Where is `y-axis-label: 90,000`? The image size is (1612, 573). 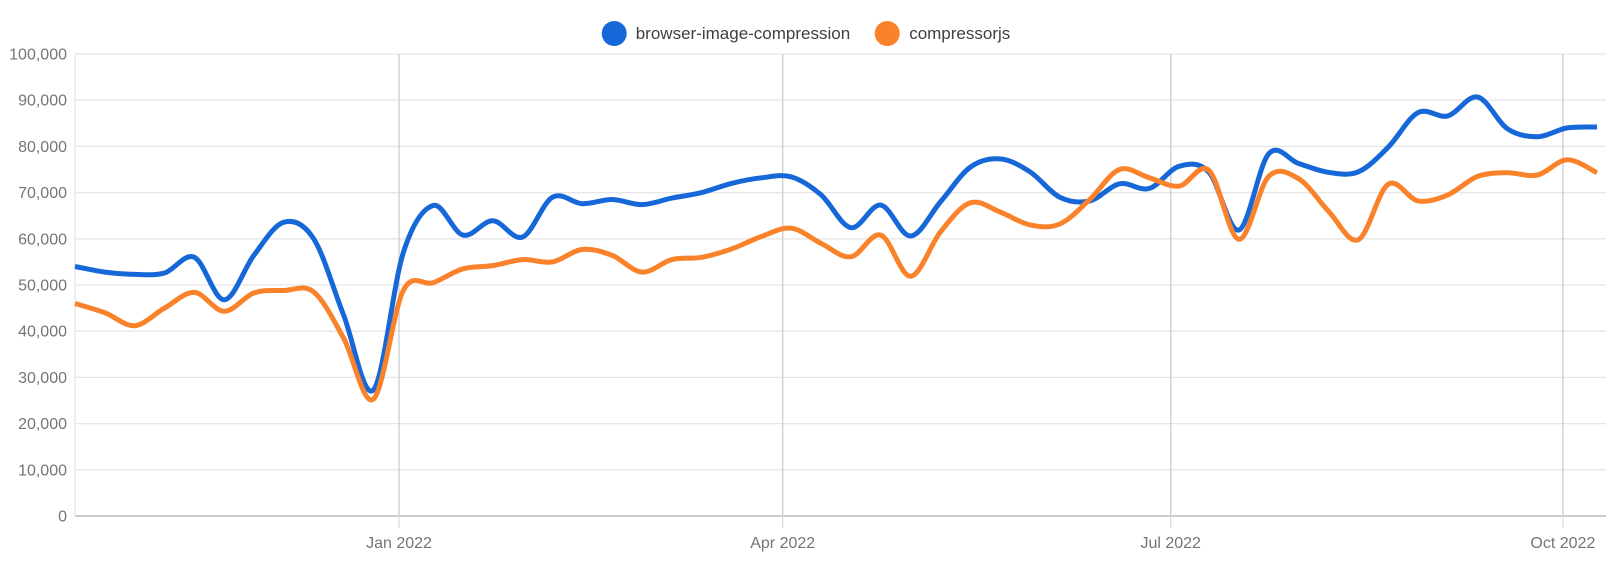 y-axis-label: 90,000 is located at coordinates (42, 101).